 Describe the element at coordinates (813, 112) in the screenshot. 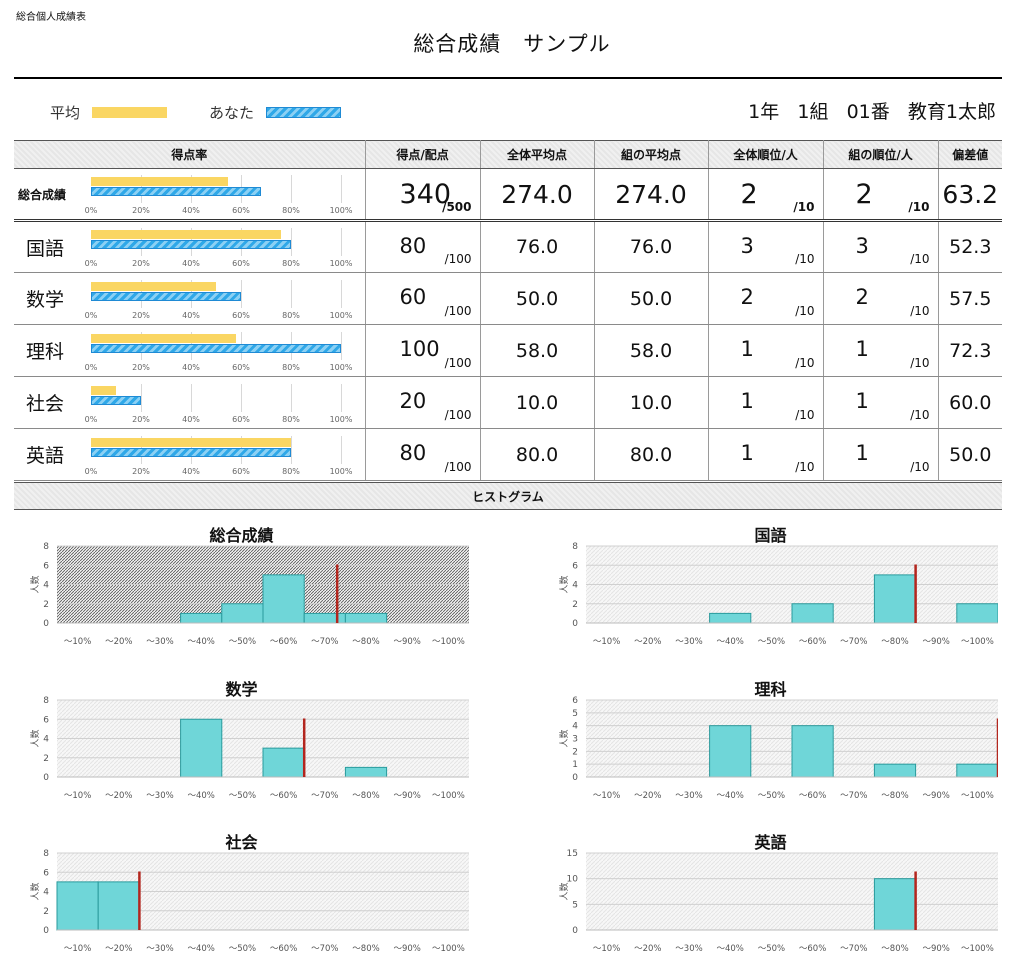

I see `student-class: 1組` at that location.